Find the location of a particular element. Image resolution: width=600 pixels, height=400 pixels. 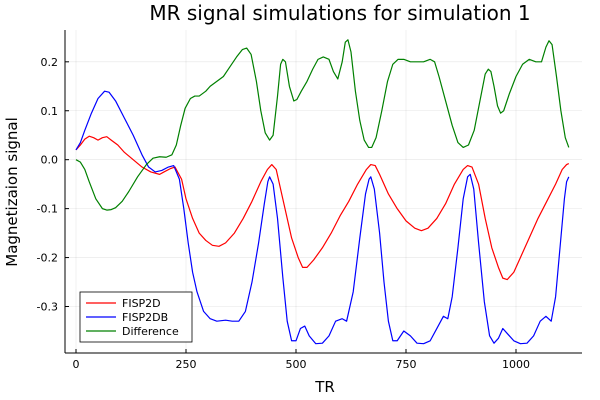

y-tick-label: -0.3 is located at coordinates (47, 307).